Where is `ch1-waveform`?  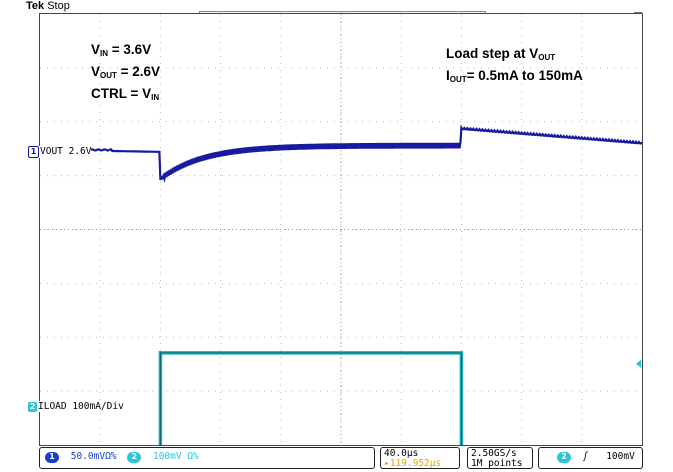
ch1-waveform is located at coordinates (341, 154).